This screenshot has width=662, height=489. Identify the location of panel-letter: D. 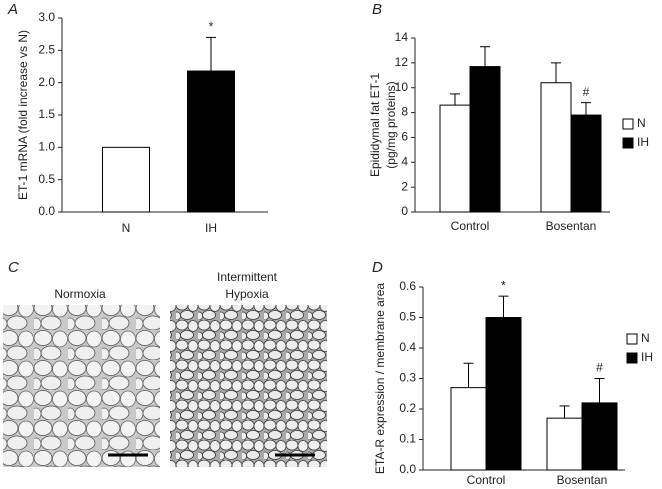
(377, 267).